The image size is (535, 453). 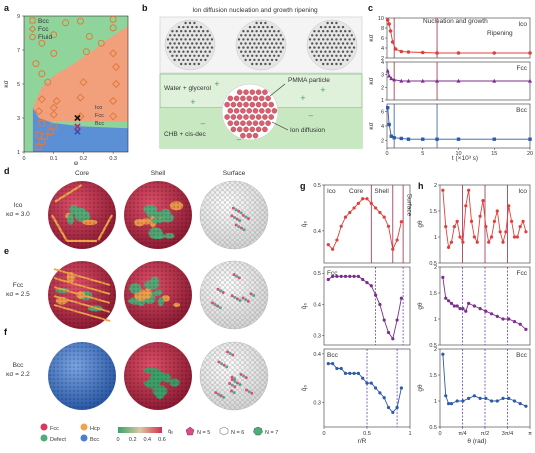 What do you see at coordinates (382, 76) in the screenshot?
I see `c-ytick-label: 3` at bounding box center [382, 76].